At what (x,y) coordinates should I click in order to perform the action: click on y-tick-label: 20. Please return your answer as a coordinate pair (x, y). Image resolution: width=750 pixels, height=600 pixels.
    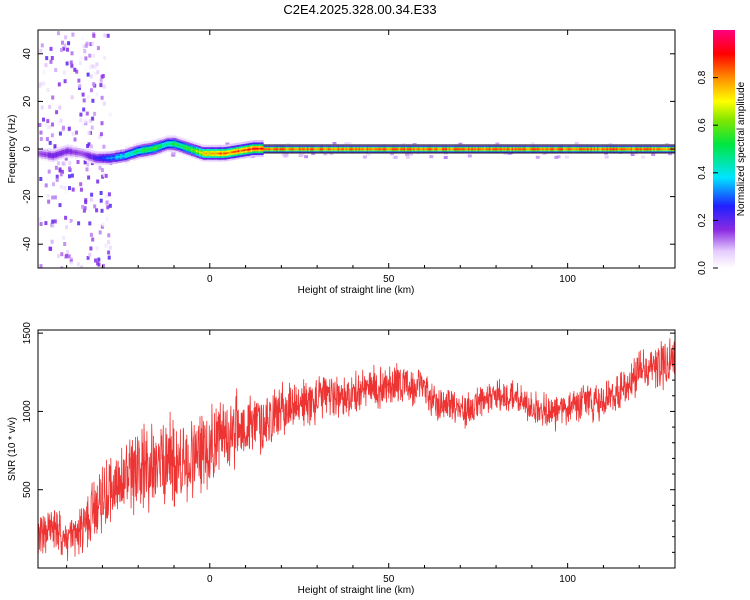
    Looking at the image, I should click on (27, 101).